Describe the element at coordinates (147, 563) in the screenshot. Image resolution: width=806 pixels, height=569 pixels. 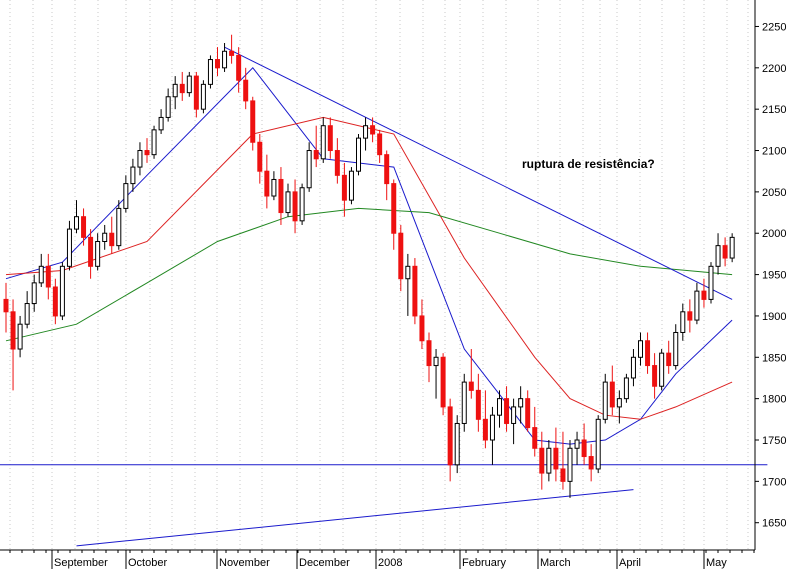
I see `x-tick-label: October` at that location.